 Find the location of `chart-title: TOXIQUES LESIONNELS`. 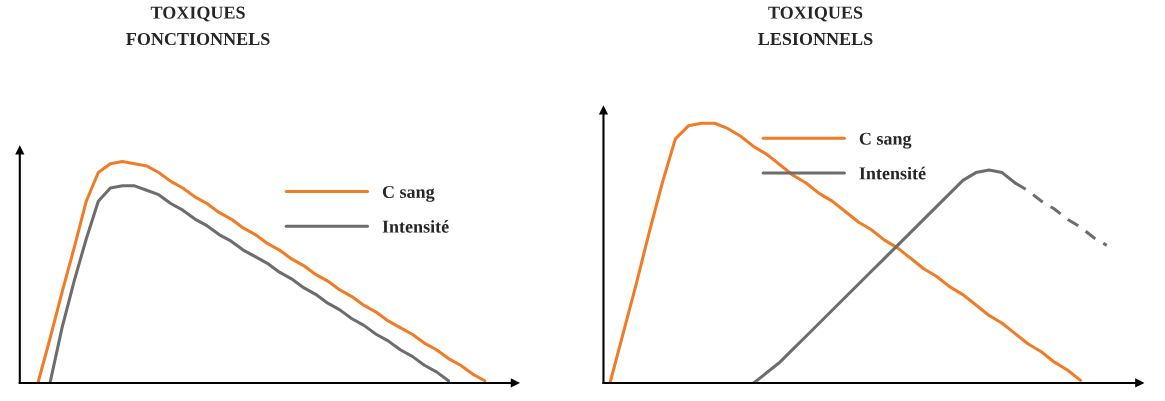

chart-title: TOXIQUES LESIONNELS is located at coordinates (815, 26).